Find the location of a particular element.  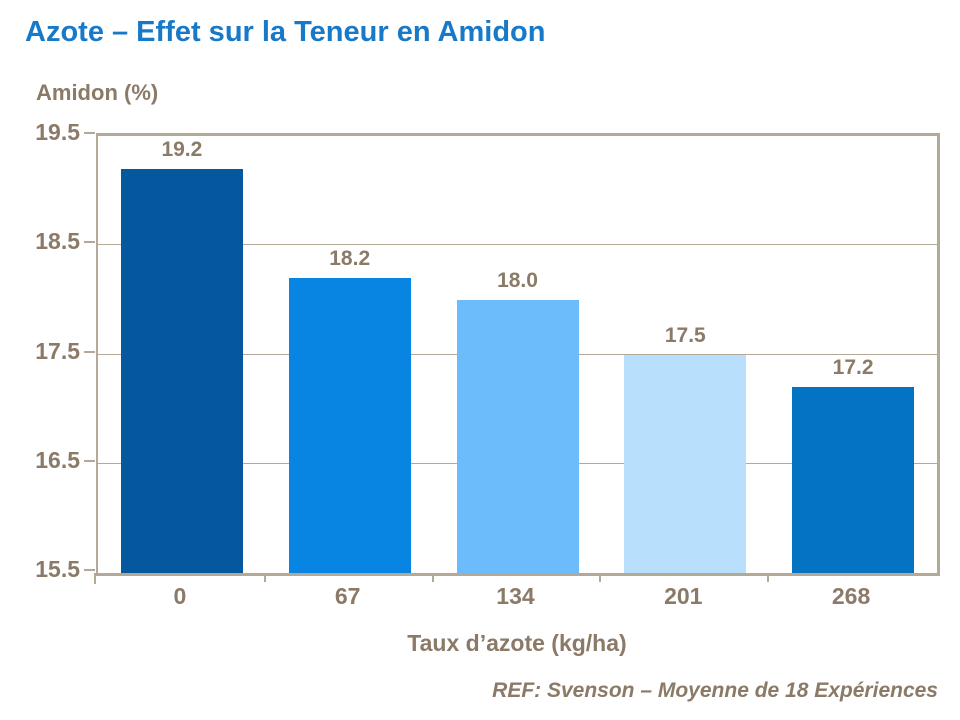

y-tick-label: 19.5 is located at coordinates (57, 132).